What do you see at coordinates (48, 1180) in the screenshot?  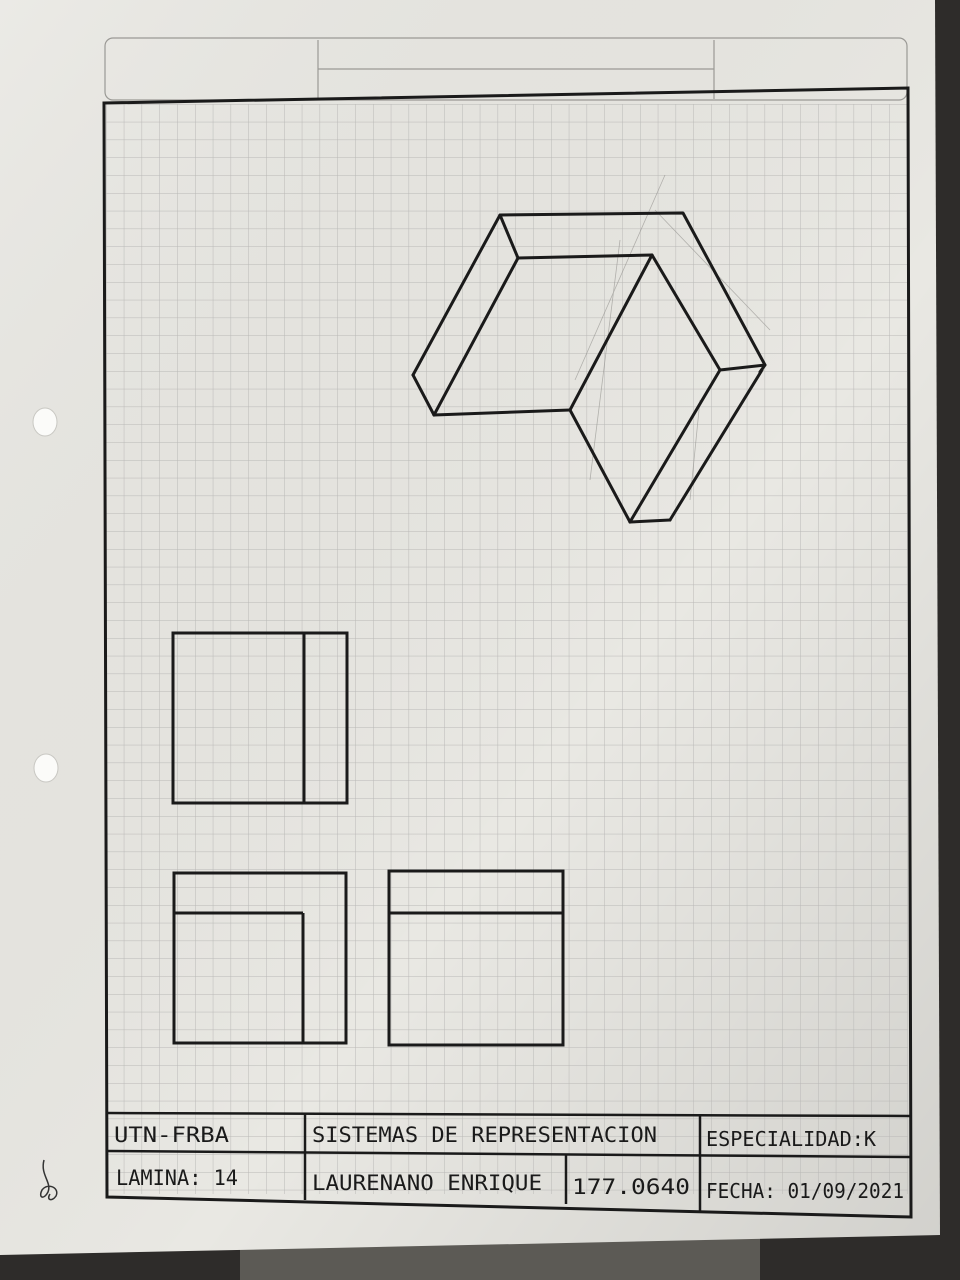 I see `signature-scribble` at bounding box center [48, 1180].